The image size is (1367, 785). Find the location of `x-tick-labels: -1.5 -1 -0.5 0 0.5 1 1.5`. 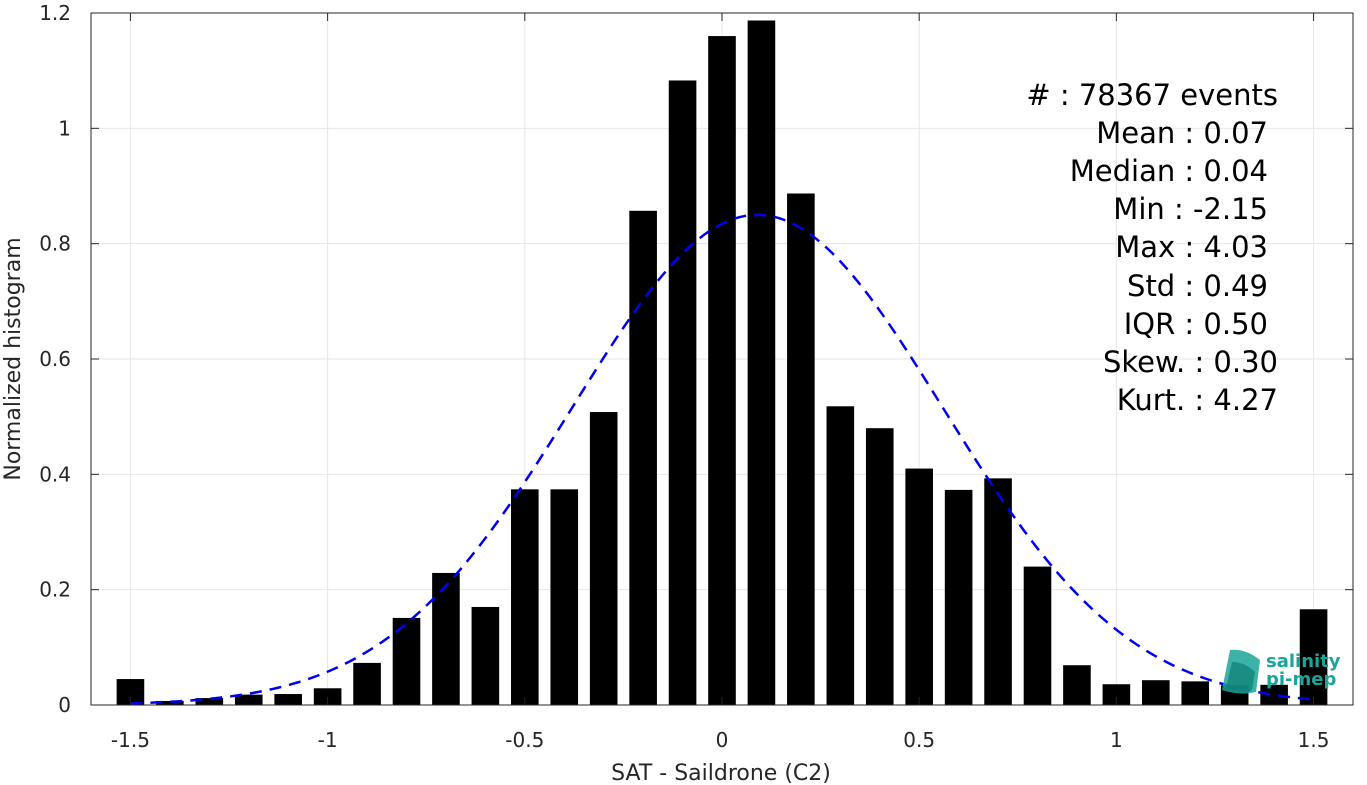

x-tick-labels: -1.5 -1 -0.5 0 0.5 1 1.5 is located at coordinates (720, 740).